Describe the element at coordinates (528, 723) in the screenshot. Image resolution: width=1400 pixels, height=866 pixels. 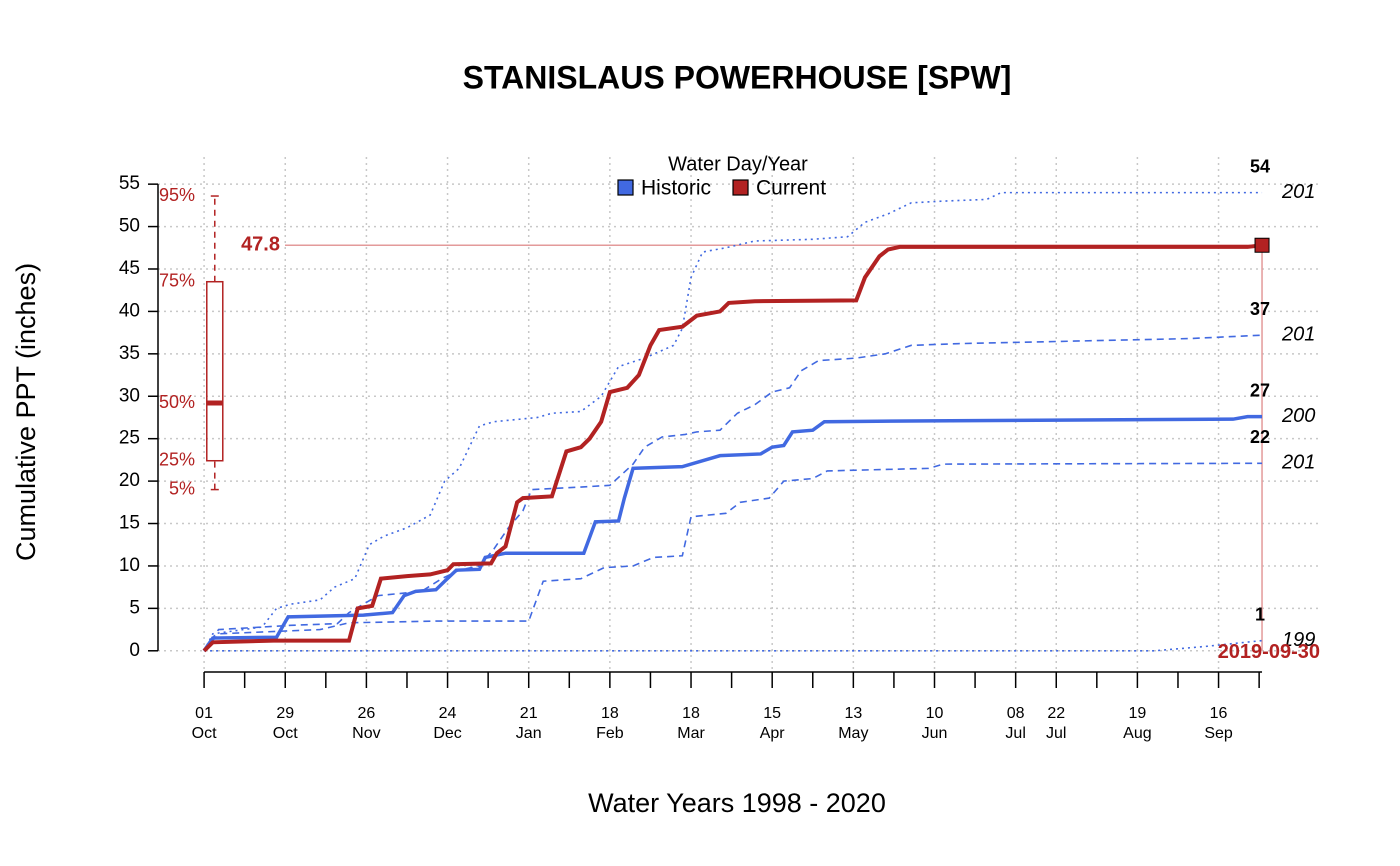
I see `x-tick-label: 21 Jan` at that location.